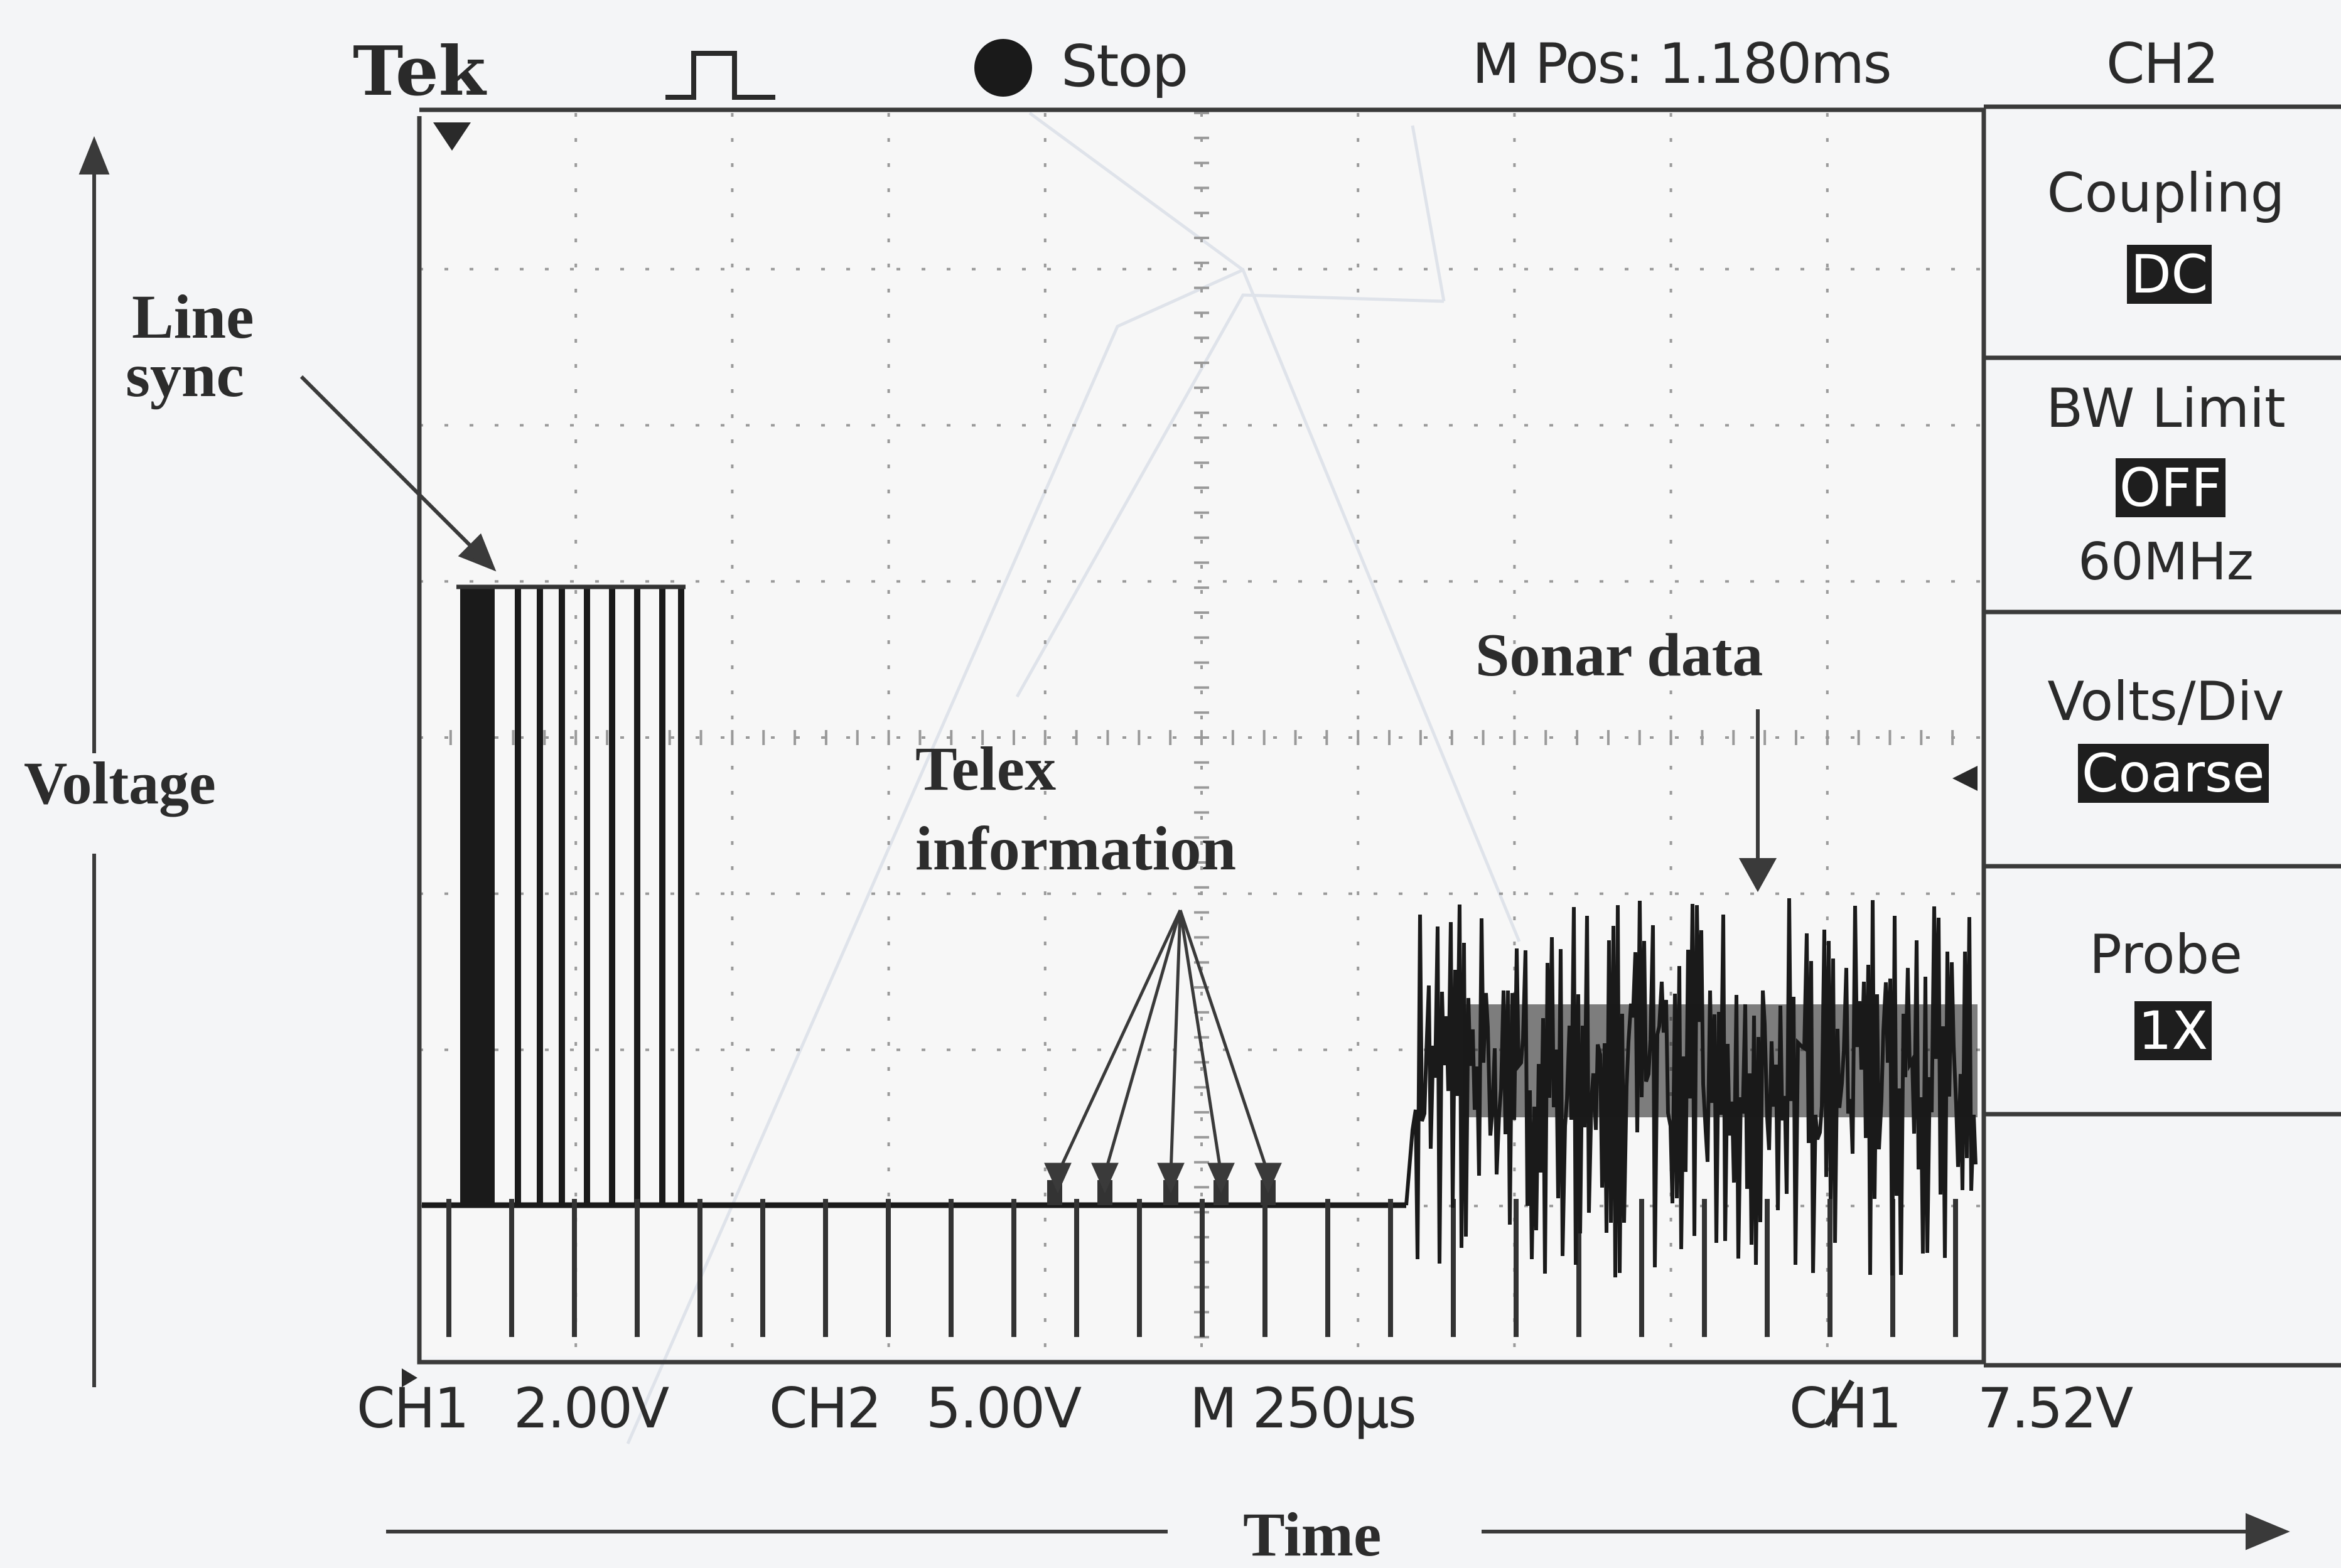 Image resolution: width=2341 pixels, height=1568 pixels. Describe the element at coordinates (1312, 1534) in the screenshot. I see `x-axis-label: Time` at that location.